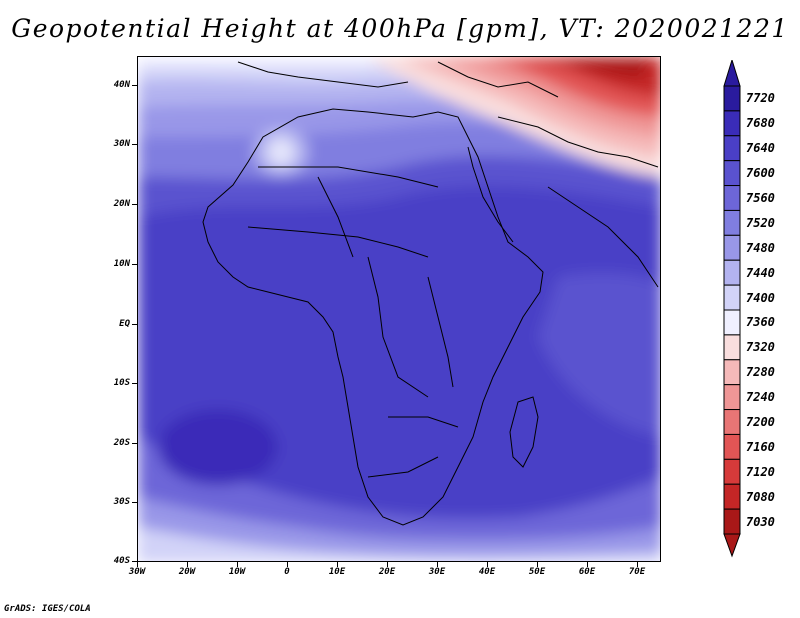 The width and height of the screenshot is (800, 618). What do you see at coordinates (760, 397) in the screenshot?
I see `colorbar-label: 7240` at bounding box center [760, 397].